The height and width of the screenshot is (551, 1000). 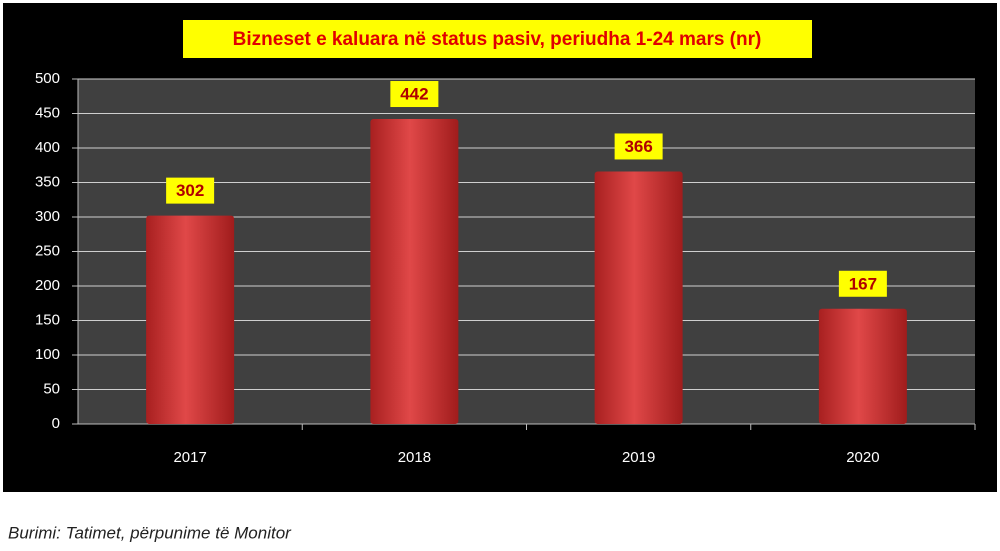 What do you see at coordinates (47, 112) in the screenshot?
I see `y-tick-label: 450` at bounding box center [47, 112].